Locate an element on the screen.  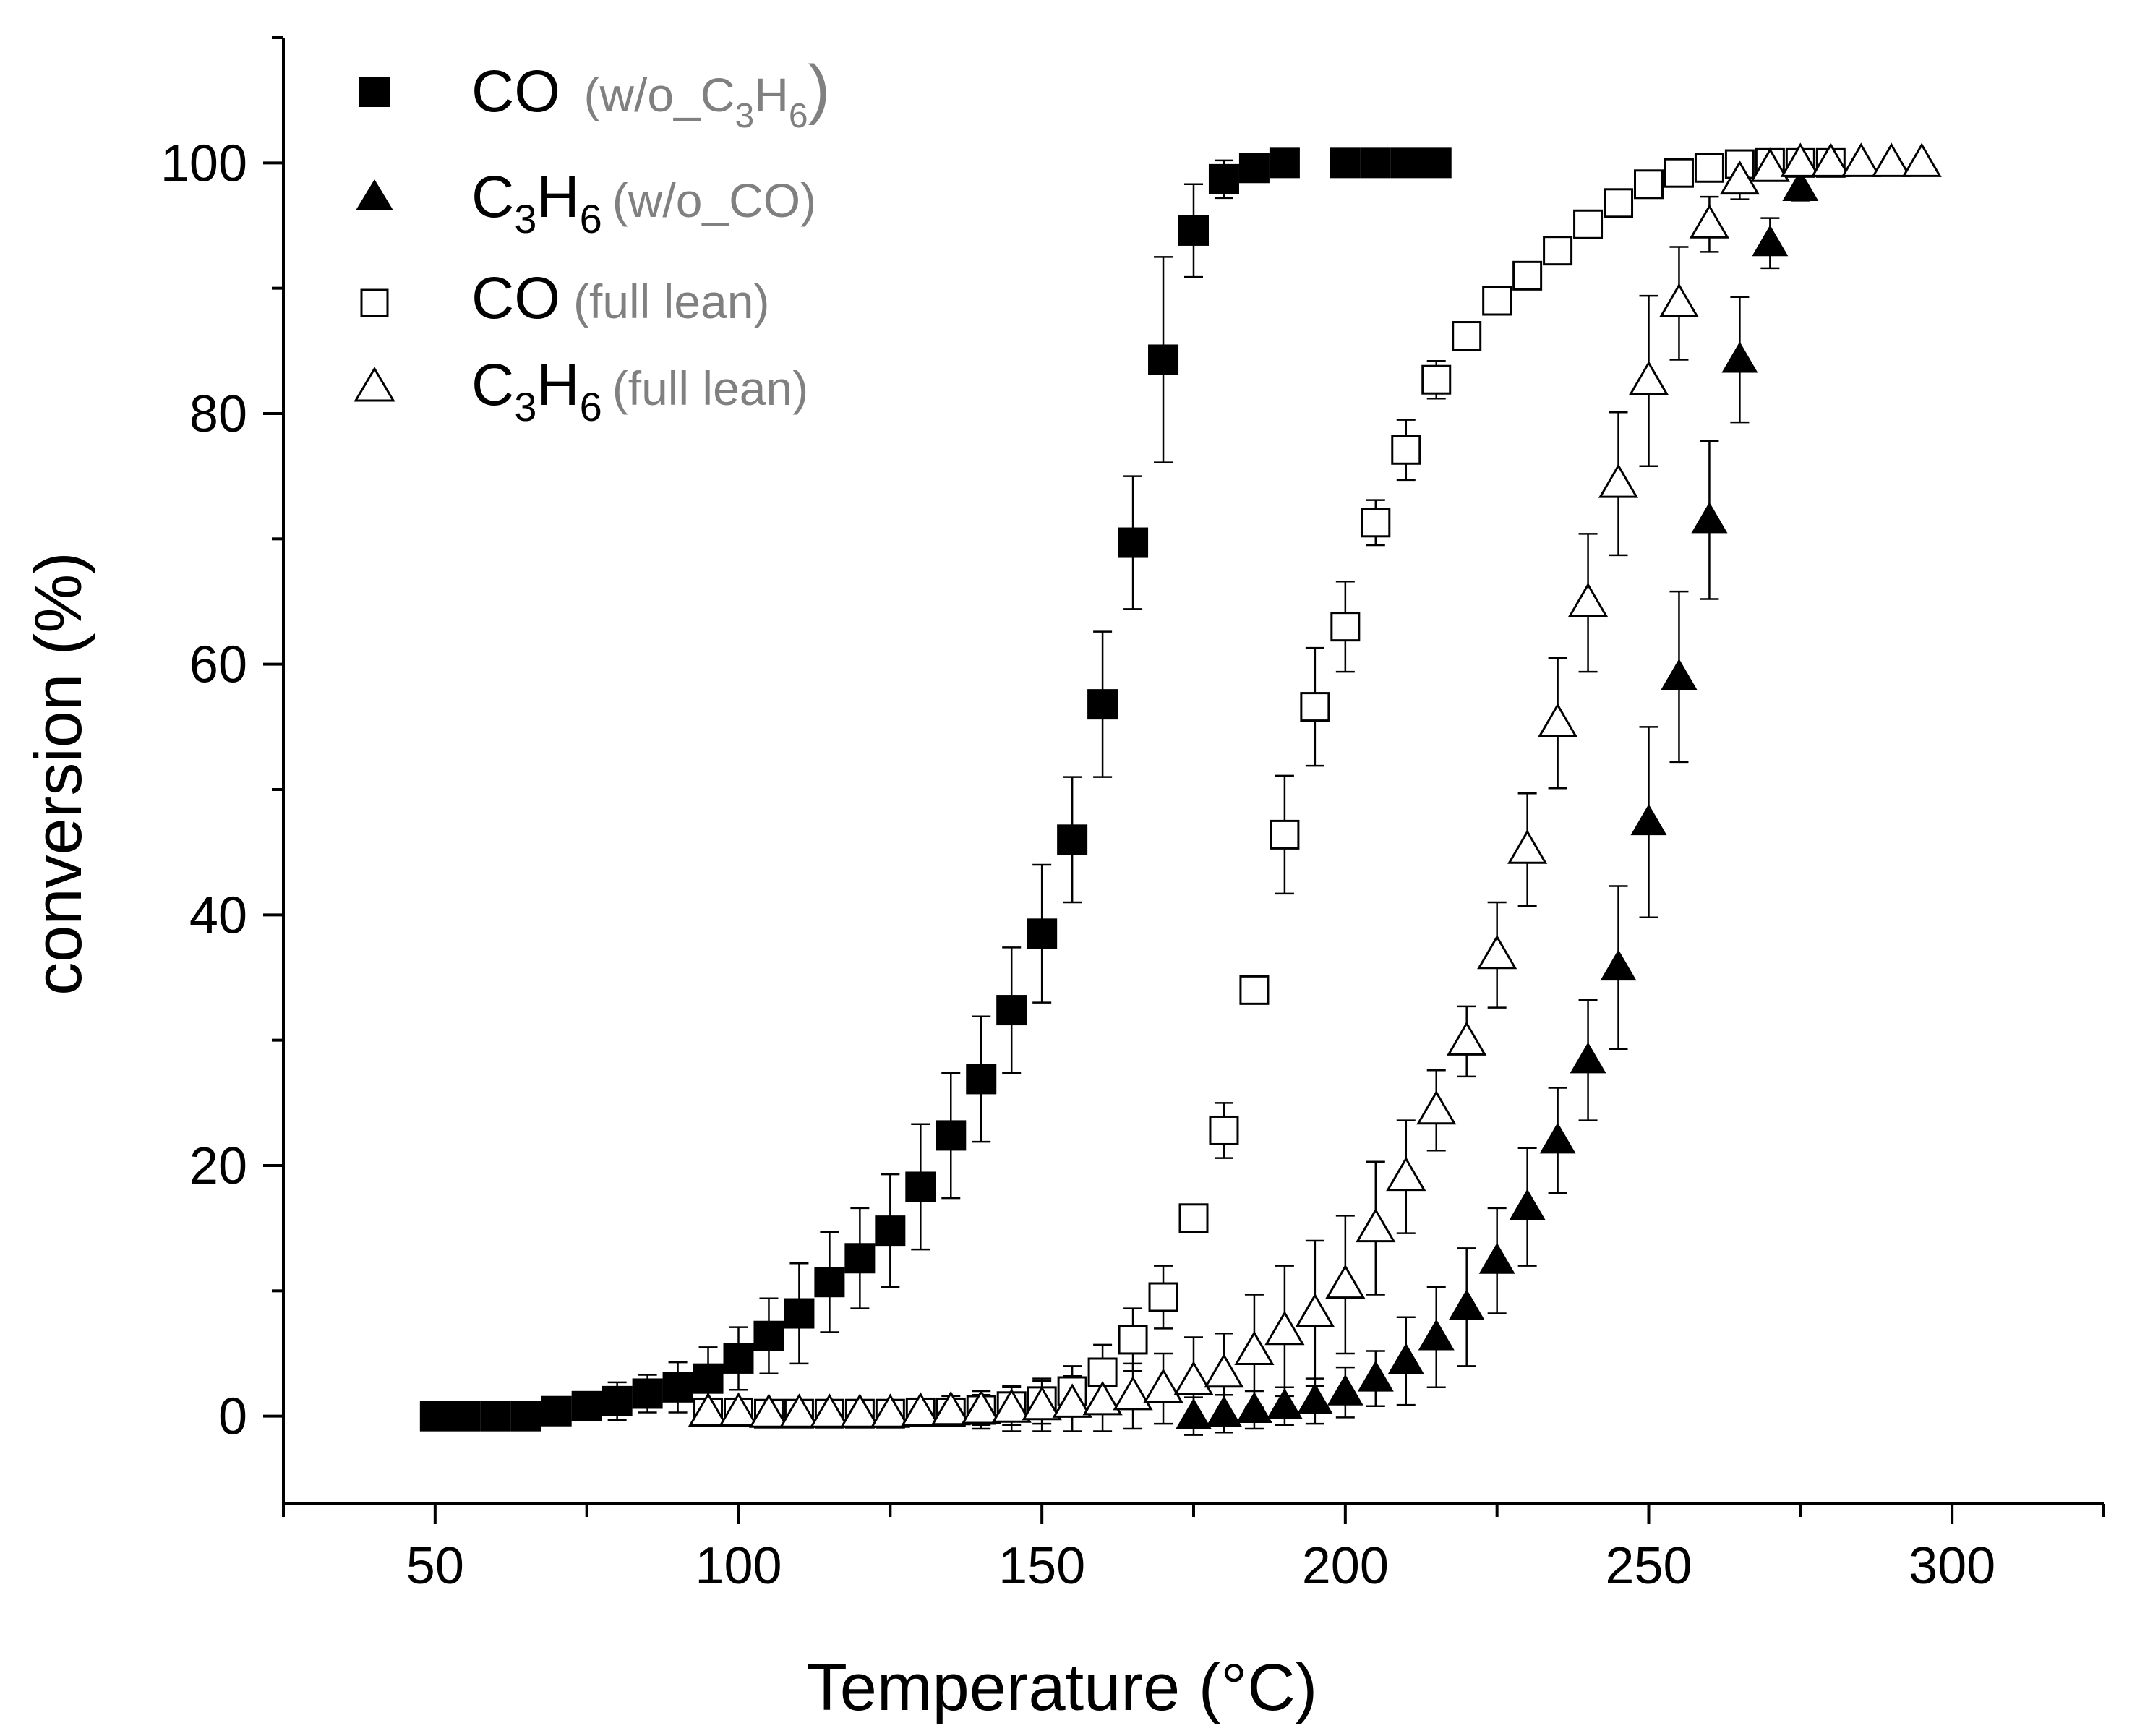
x-axis-title: Temperature (°C) is located at coordinates (1062, 1687).